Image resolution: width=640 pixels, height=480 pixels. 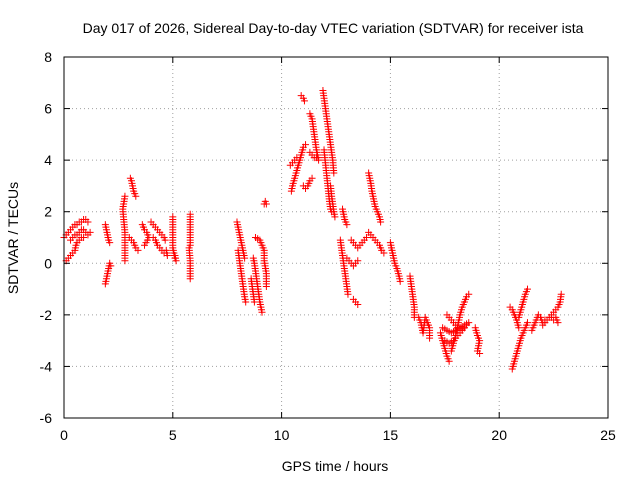 What do you see at coordinates (48, 109) in the screenshot?
I see `y-tick-label: 6` at bounding box center [48, 109].